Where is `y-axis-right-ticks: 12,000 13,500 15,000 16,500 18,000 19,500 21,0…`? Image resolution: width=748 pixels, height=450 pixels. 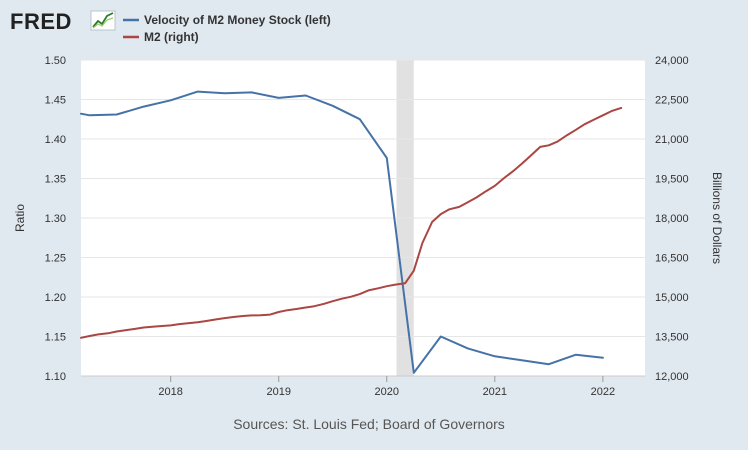
y-axis-right-ticks: 12,000 13,500 15,000 16,500 18,000 19,500 21,0… is located at coordinates (672, 219).